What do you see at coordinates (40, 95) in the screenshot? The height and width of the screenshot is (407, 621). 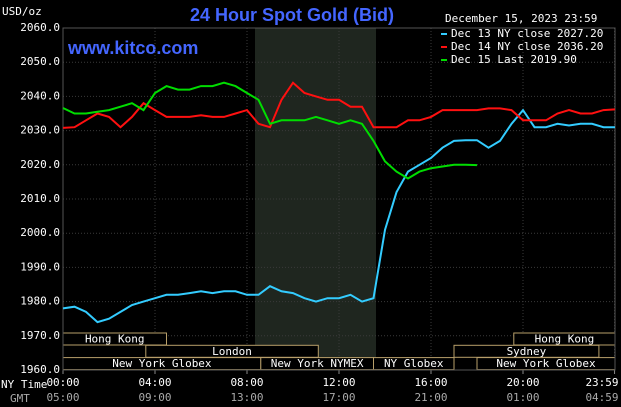 I see `y-tick-label: 2040.0` at bounding box center [40, 95].